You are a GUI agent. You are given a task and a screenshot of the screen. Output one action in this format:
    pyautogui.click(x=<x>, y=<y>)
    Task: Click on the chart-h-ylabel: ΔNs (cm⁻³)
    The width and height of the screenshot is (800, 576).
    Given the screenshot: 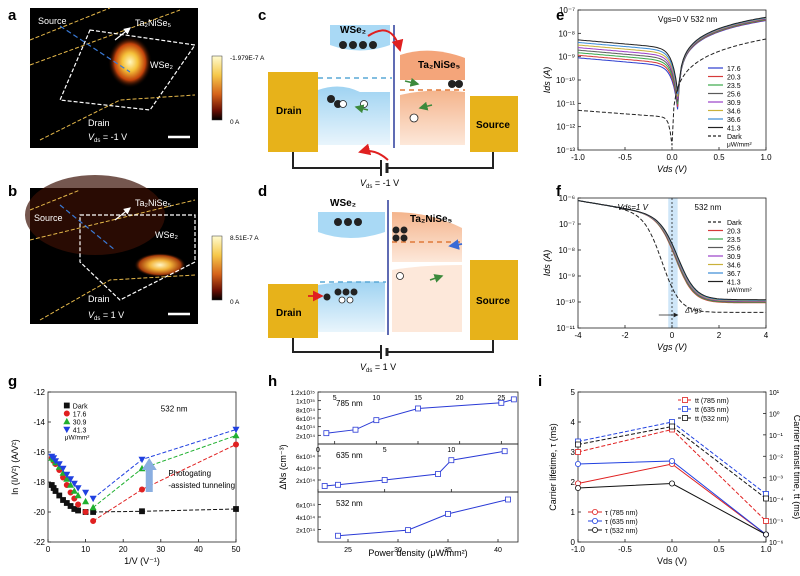 What is the action you would take?
    pyautogui.click(x=283, y=466)
    